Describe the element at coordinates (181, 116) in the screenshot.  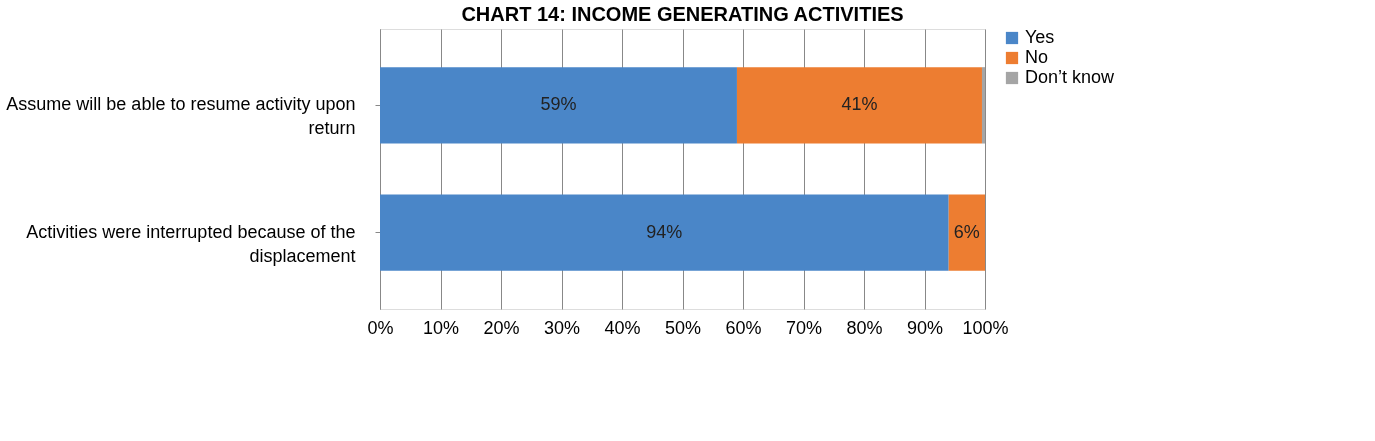
I see `y-tick-label: Assume will be able to resume activity upon return` at that location.